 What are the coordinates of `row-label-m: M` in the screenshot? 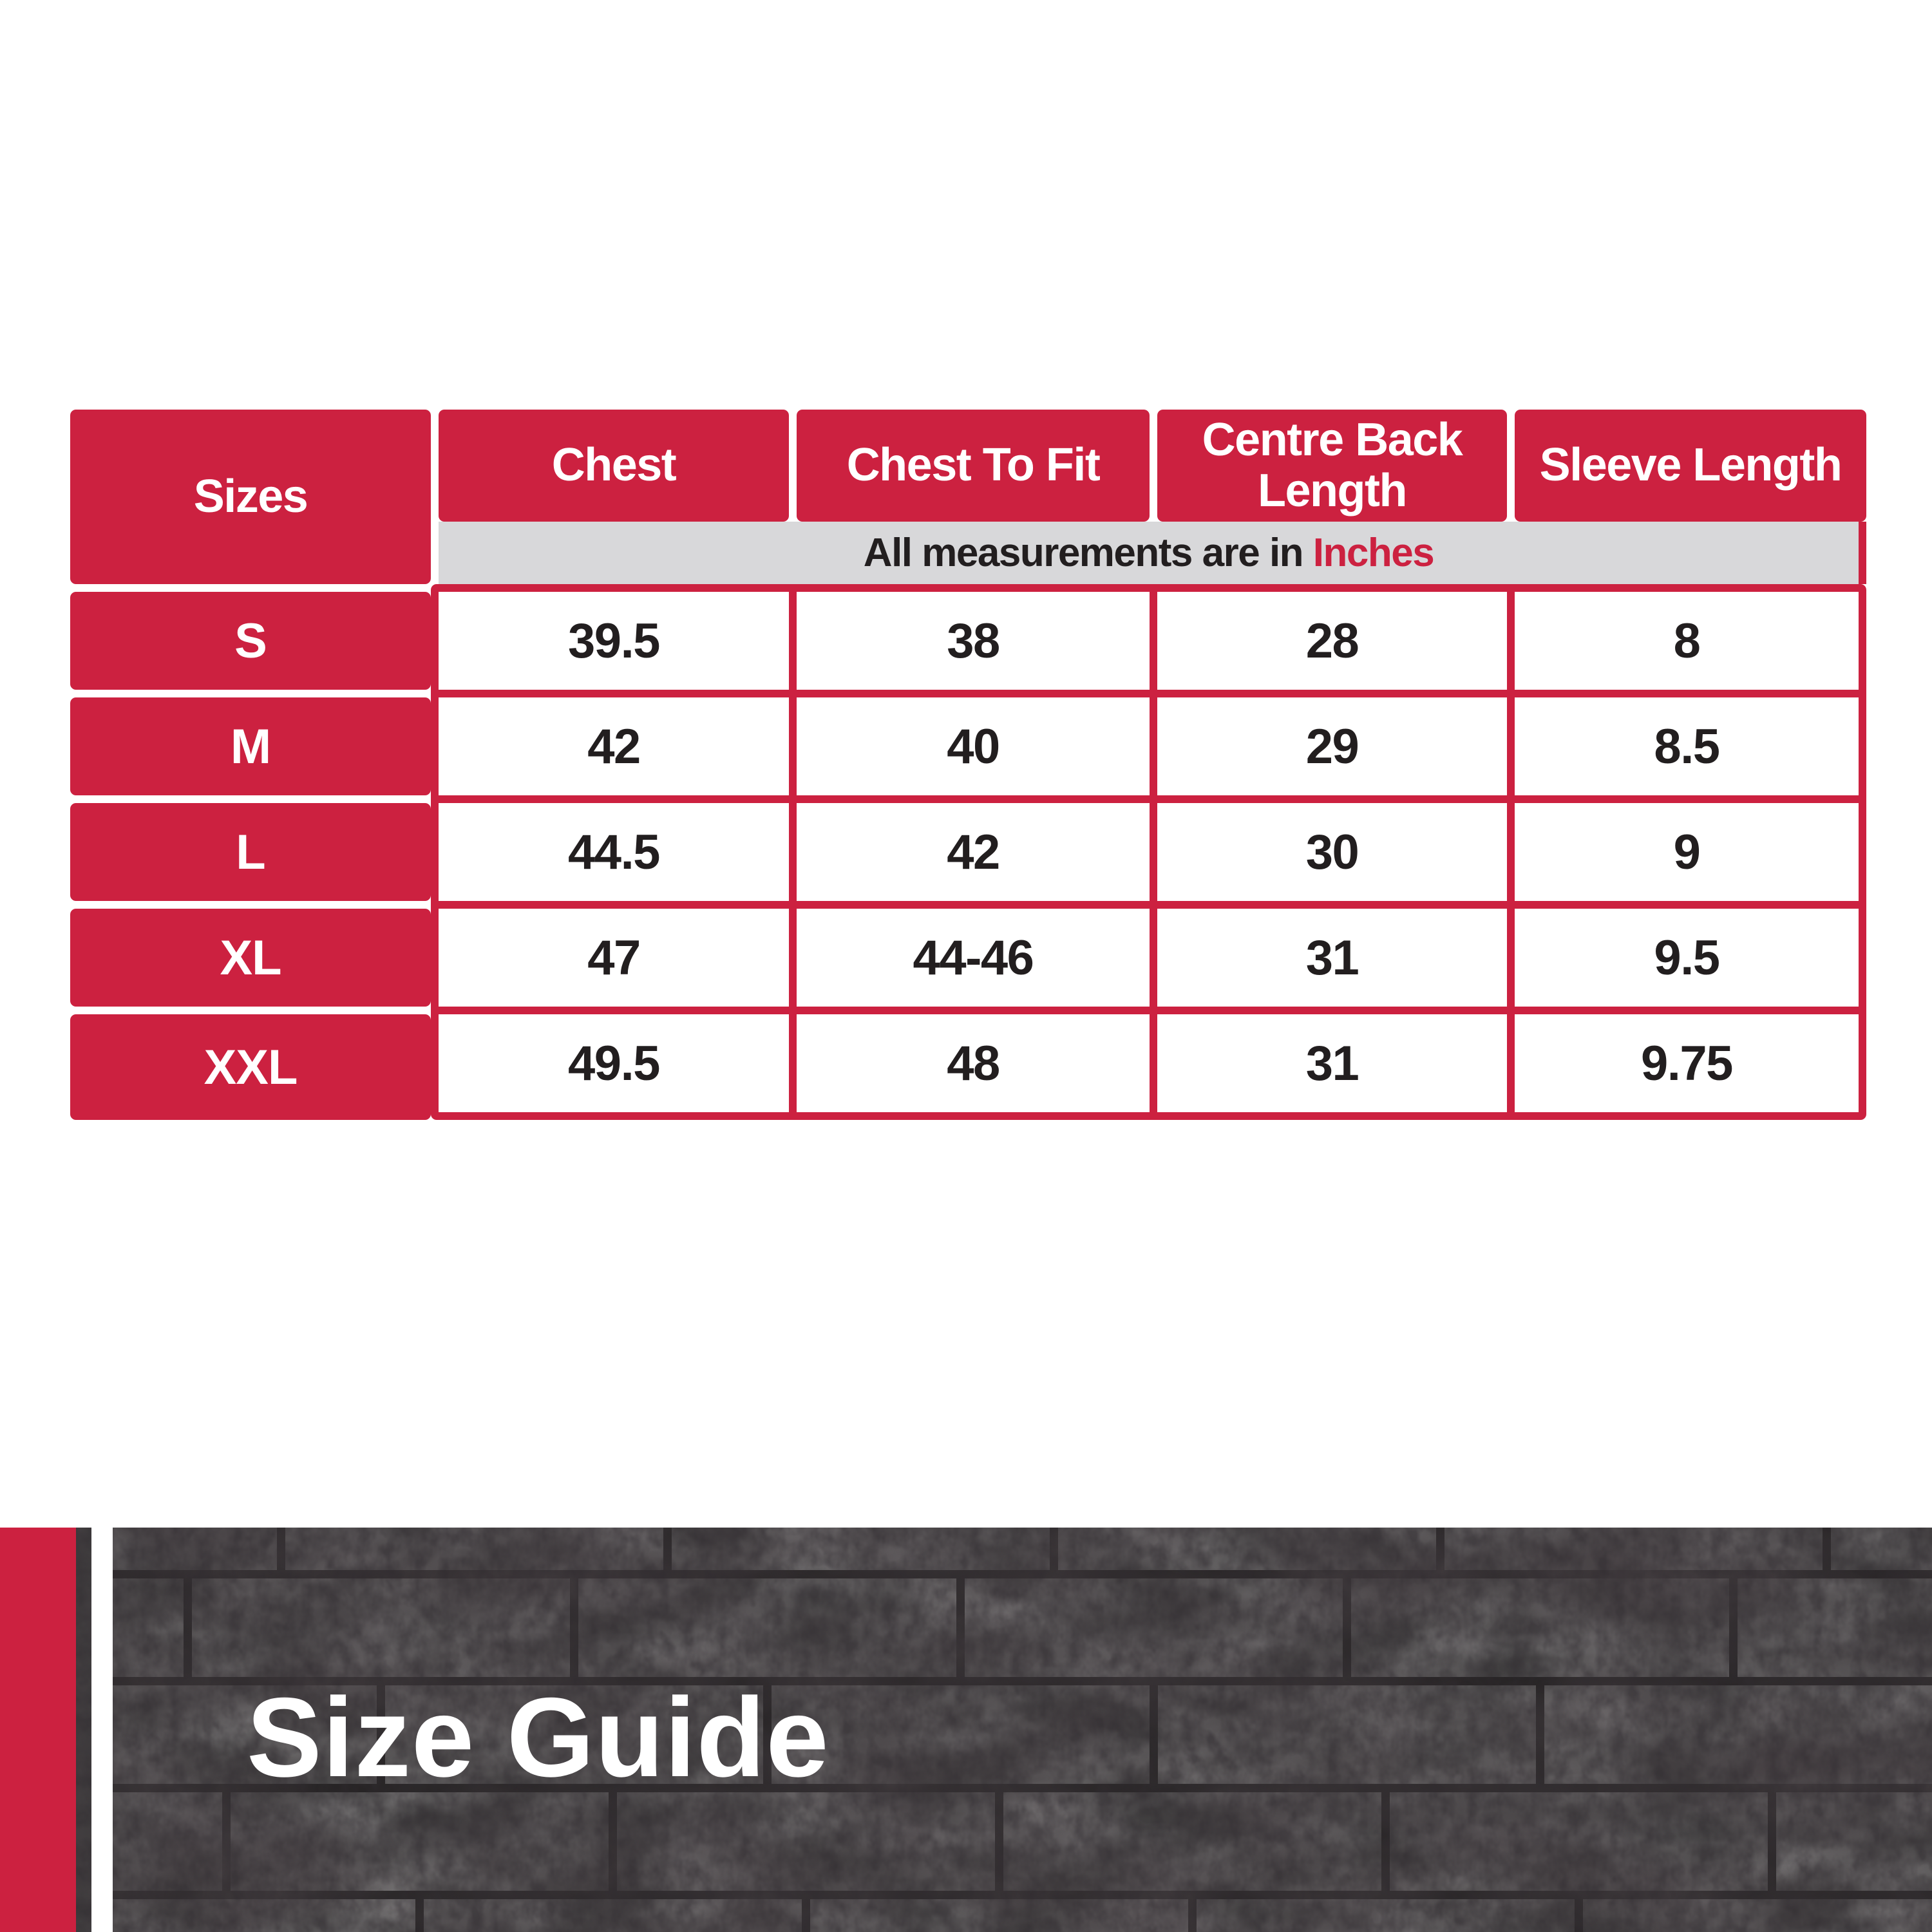 It's located at (250, 746).